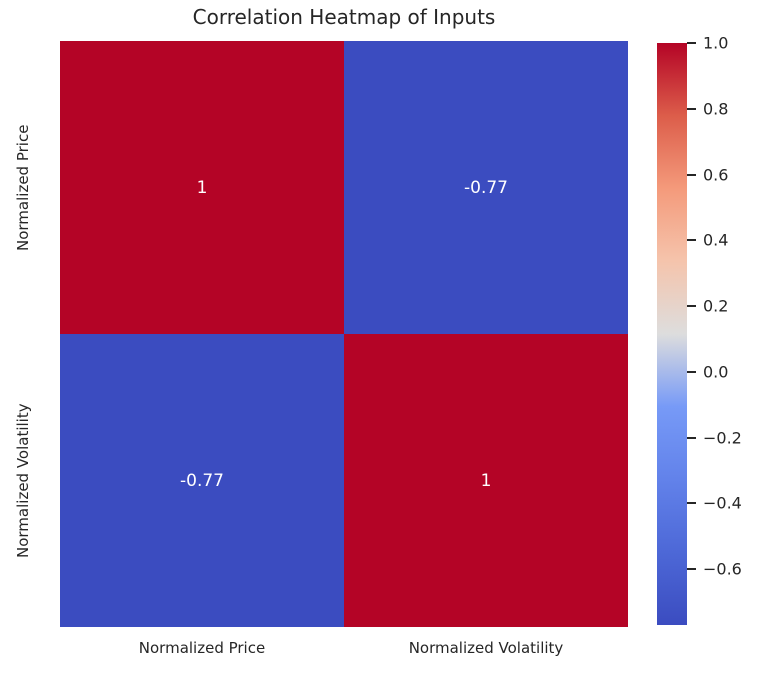 This screenshot has height=681, width=771. I want to click on y-axis-label-row-0: Normalized Price, so click(23, 187).